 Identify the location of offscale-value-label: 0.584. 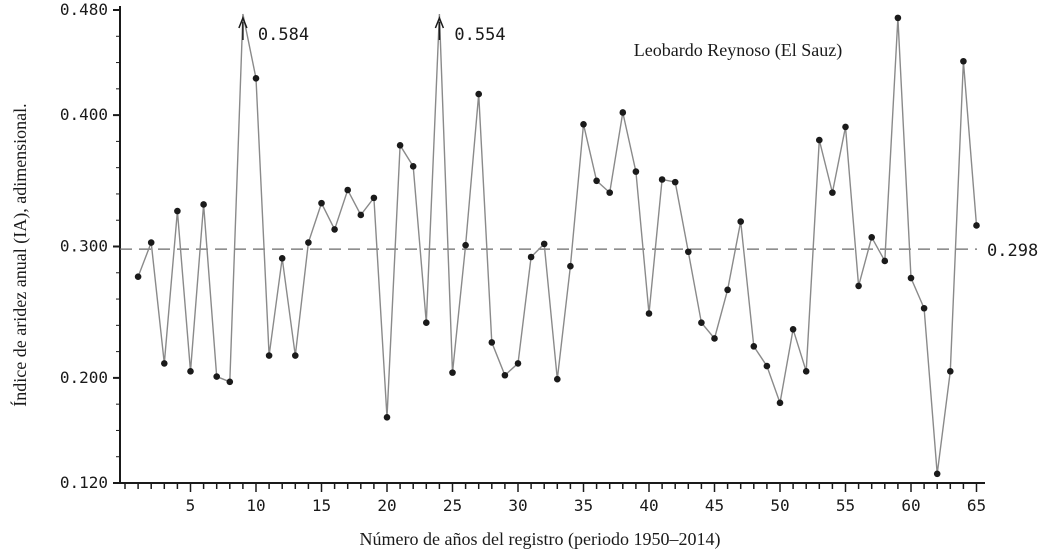
(283, 35).